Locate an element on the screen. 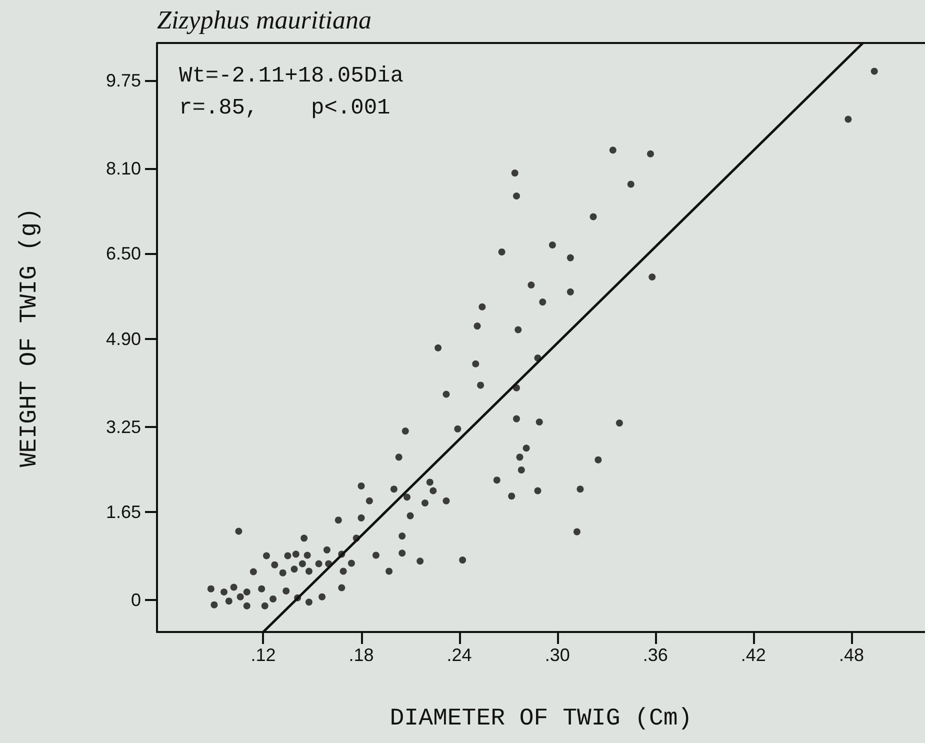  y-tick-label: 1.65 is located at coordinates (123, 512).